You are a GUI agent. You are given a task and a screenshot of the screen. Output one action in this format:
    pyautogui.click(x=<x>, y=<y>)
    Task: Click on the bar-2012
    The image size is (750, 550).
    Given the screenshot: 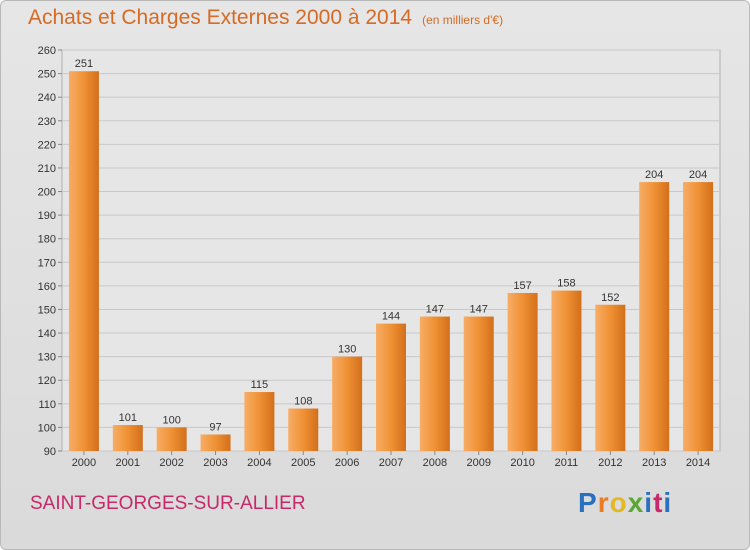 What is the action you would take?
    pyautogui.click(x=610, y=377)
    